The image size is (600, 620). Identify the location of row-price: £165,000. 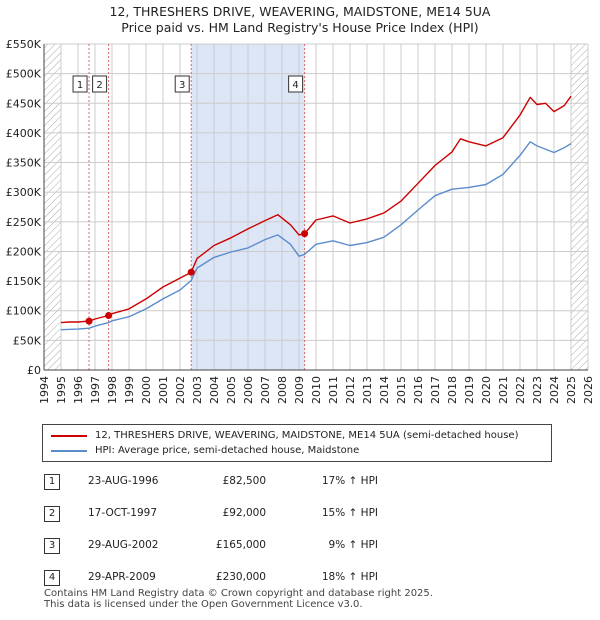
(240, 545).